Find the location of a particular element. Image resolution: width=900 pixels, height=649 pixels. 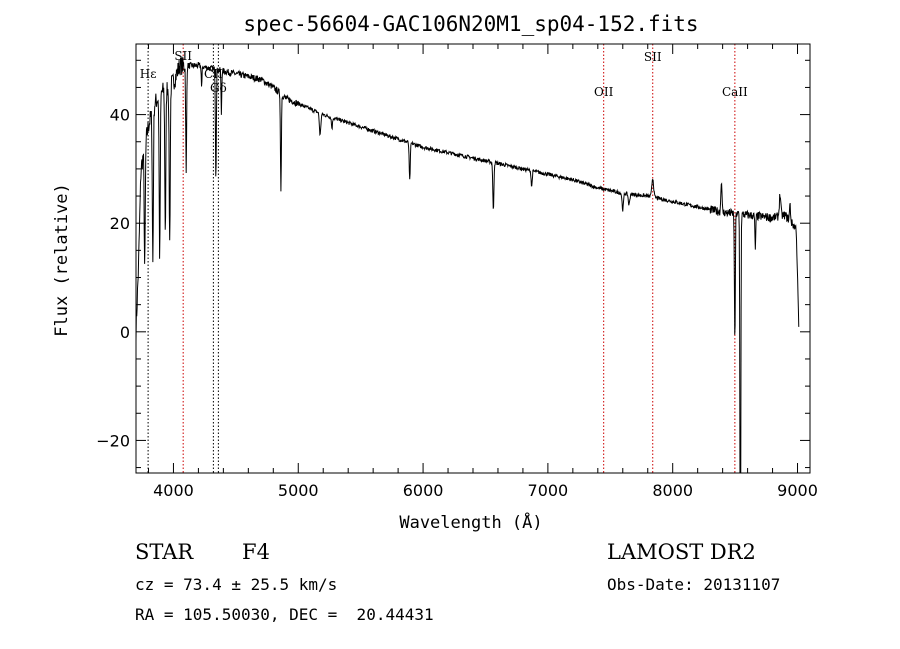

line-label-1: SII is located at coordinates (183, 56).